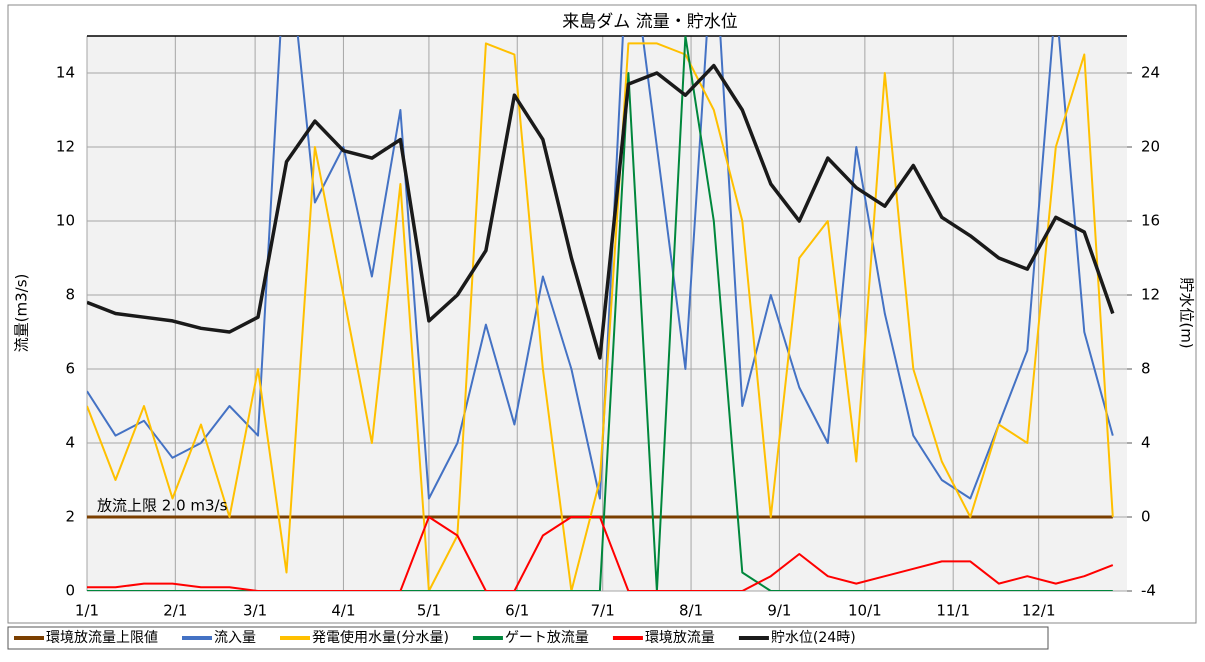 The height and width of the screenshot is (662, 1205). What do you see at coordinates (547, 638) in the screenshot?
I see `legend-label: ゲート放流量` at bounding box center [547, 638].